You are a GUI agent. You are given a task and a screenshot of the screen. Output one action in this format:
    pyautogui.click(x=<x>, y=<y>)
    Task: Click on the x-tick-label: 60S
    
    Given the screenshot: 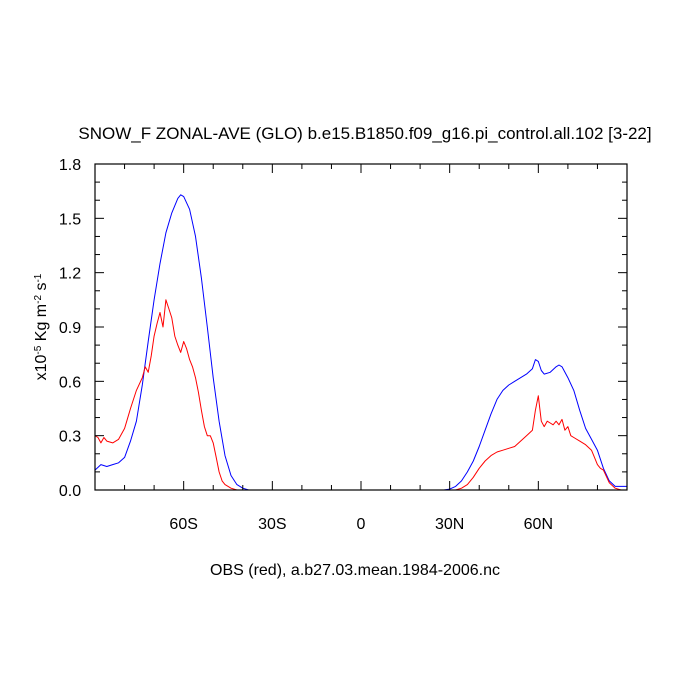 What is the action you would take?
    pyautogui.click(x=183, y=524)
    